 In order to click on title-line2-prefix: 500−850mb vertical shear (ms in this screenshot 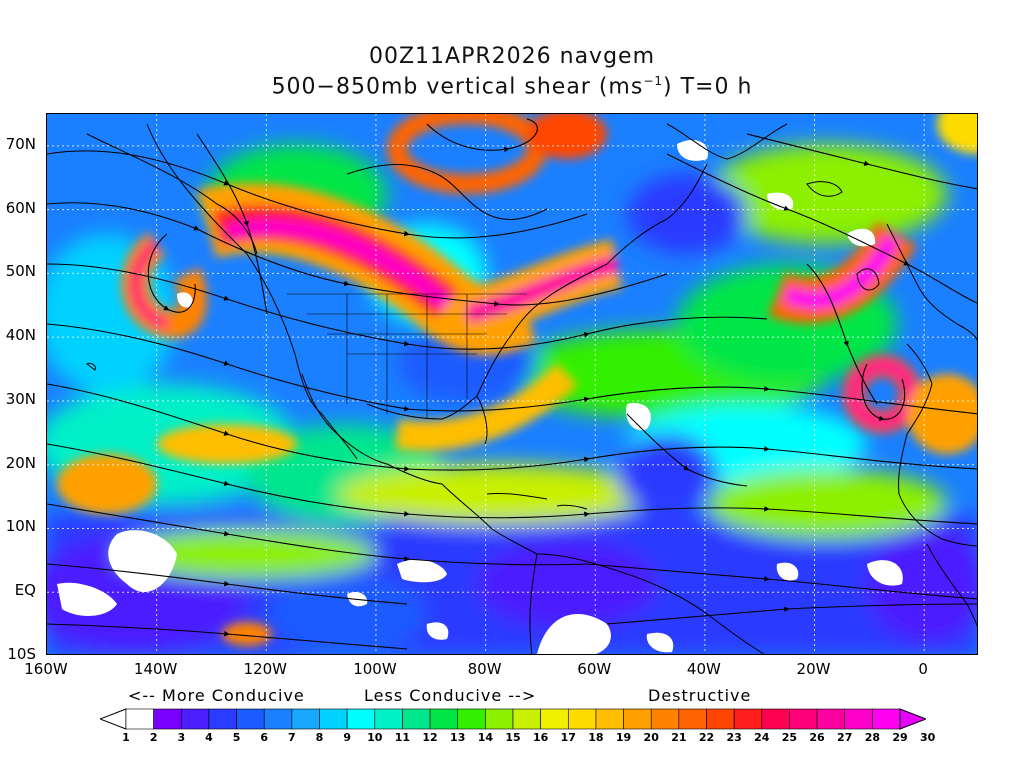, I will do `click(457, 87)`.